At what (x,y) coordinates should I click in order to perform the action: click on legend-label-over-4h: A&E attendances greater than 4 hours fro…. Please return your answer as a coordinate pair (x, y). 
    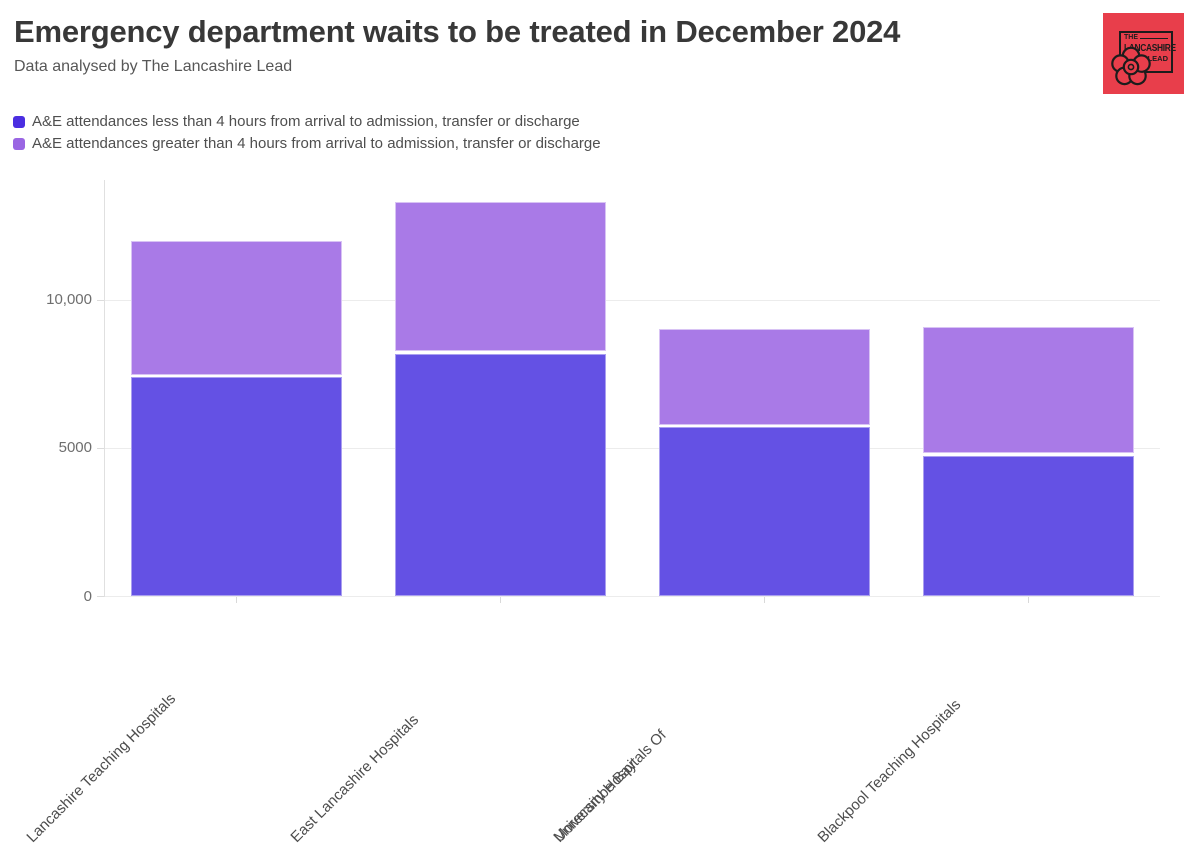
    Looking at the image, I should click on (316, 143).